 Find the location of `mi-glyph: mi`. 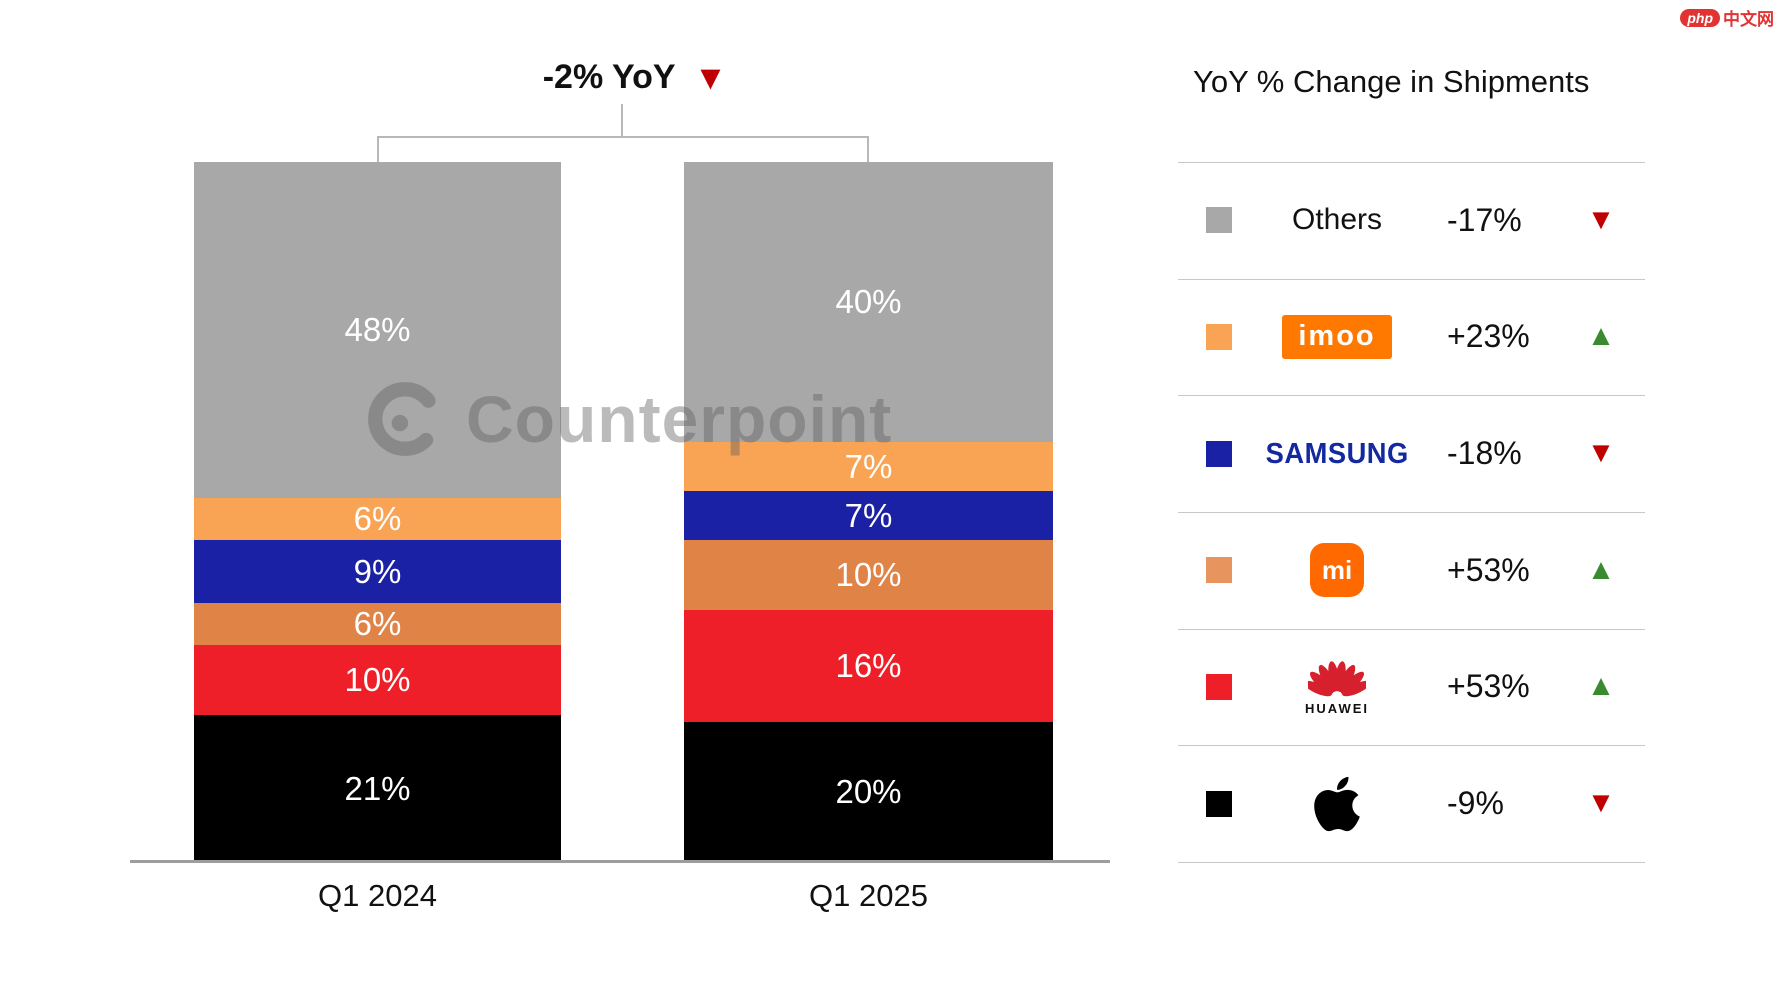

mi-glyph: mi is located at coordinates (1337, 569).